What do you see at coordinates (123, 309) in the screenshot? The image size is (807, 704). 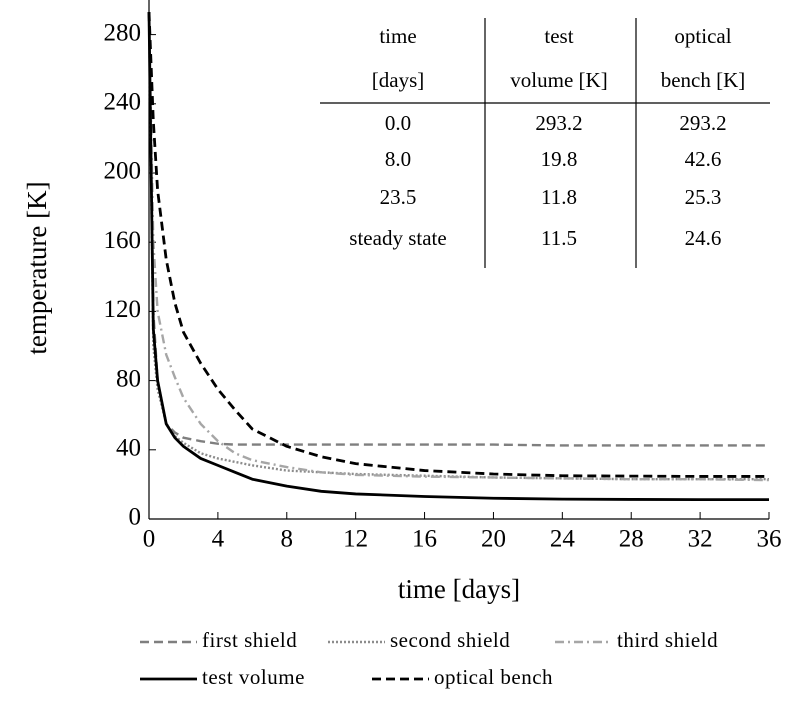 I see `y-tick-label: 120` at bounding box center [123, 309].